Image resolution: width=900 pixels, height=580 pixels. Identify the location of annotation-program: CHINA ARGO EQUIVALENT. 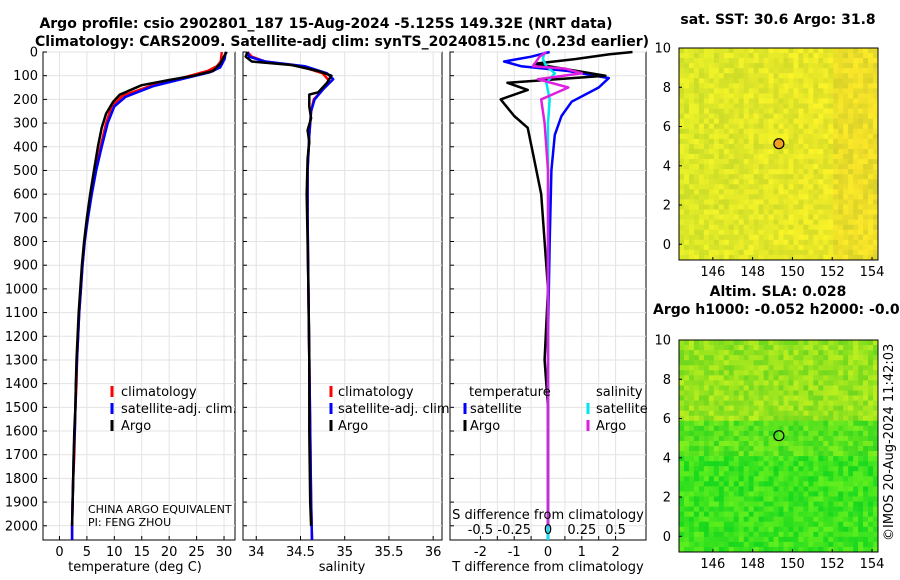
(160, 509).